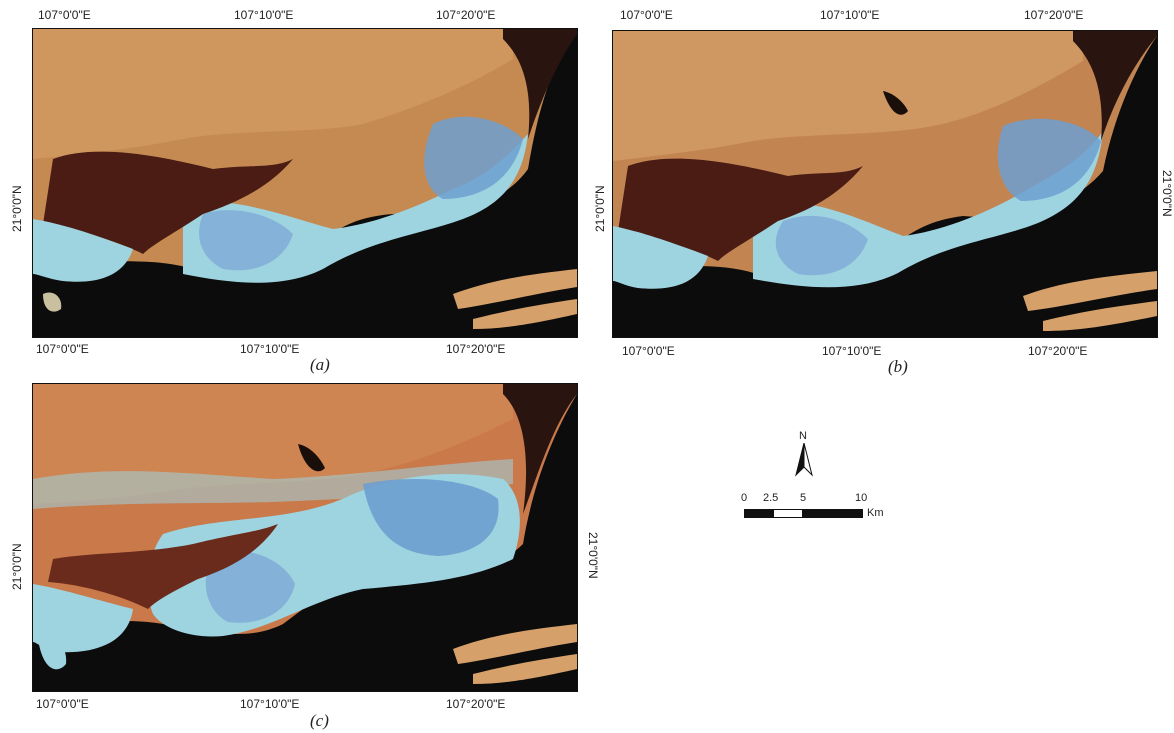 The height and width of the screenshot is (733, 1174). I want to click on top-lon-label-b-1: 107°0'0"E, so click(646, 15).